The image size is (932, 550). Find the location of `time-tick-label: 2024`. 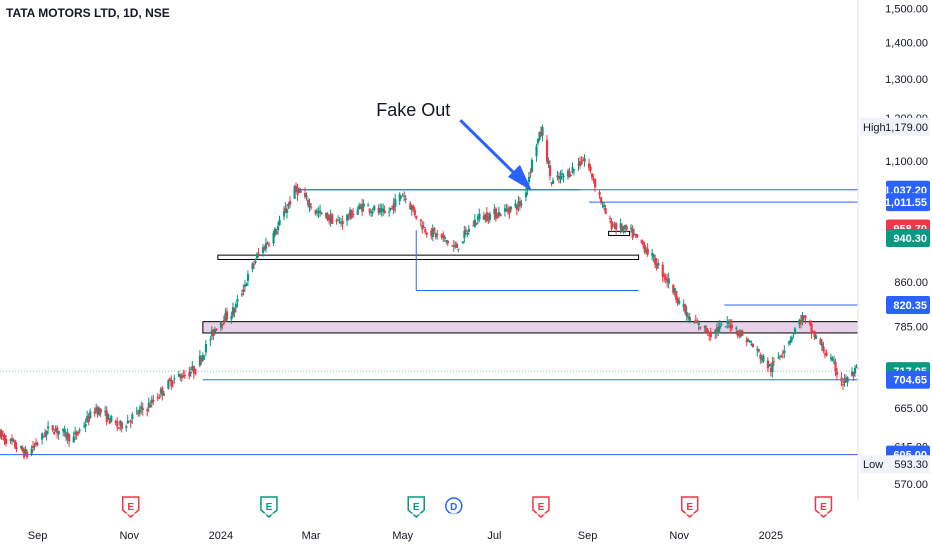

time-tick-label: 2024 is located at coordinates (221, 536).